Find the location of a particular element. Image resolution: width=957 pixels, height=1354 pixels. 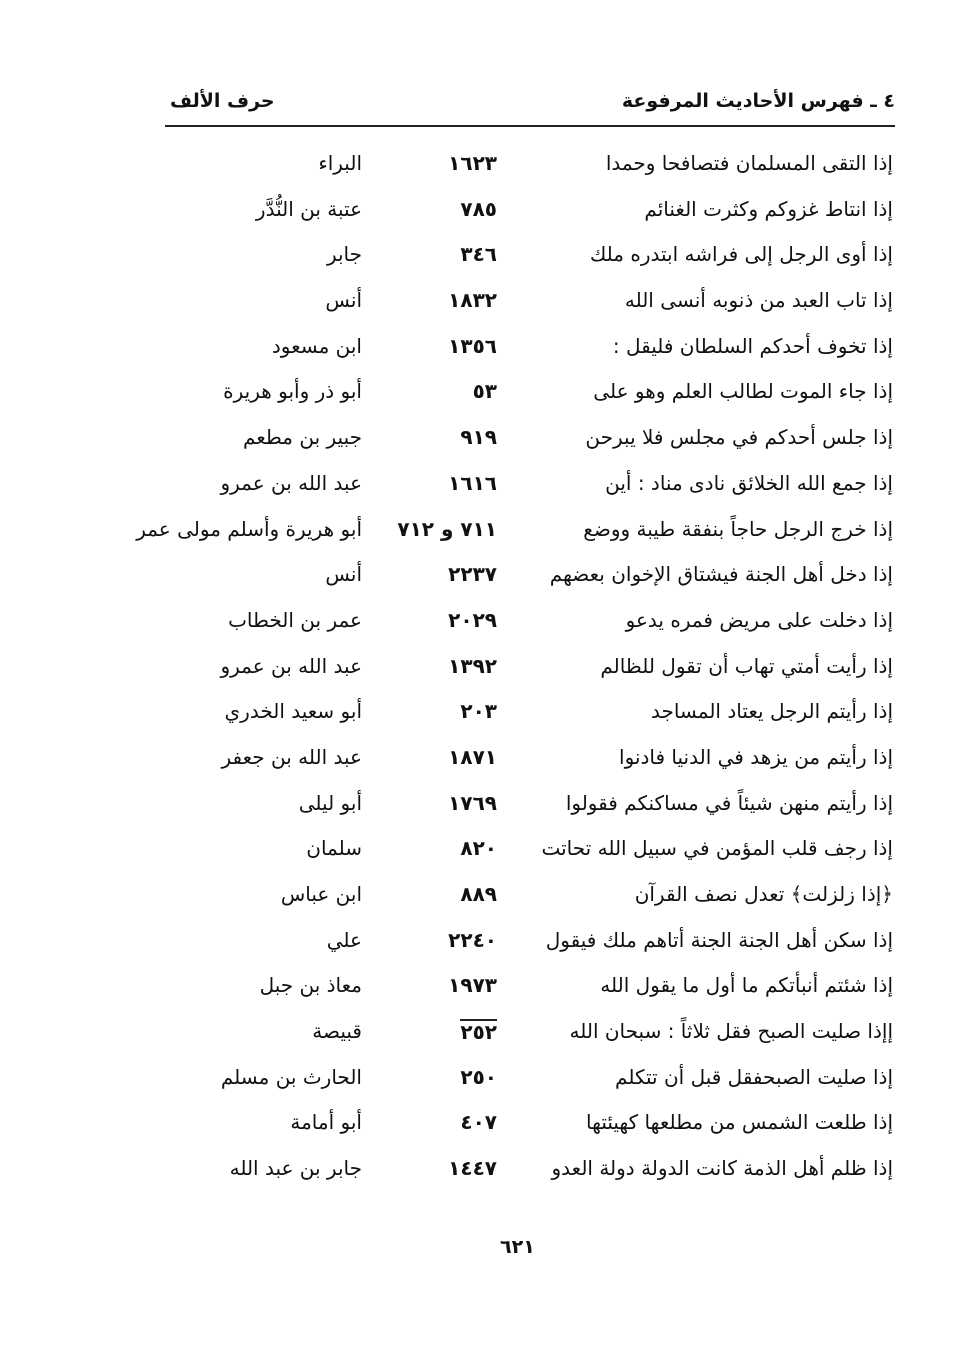

narrator-name: الحارث بن مسلم is located at coordinates (291, 1076).